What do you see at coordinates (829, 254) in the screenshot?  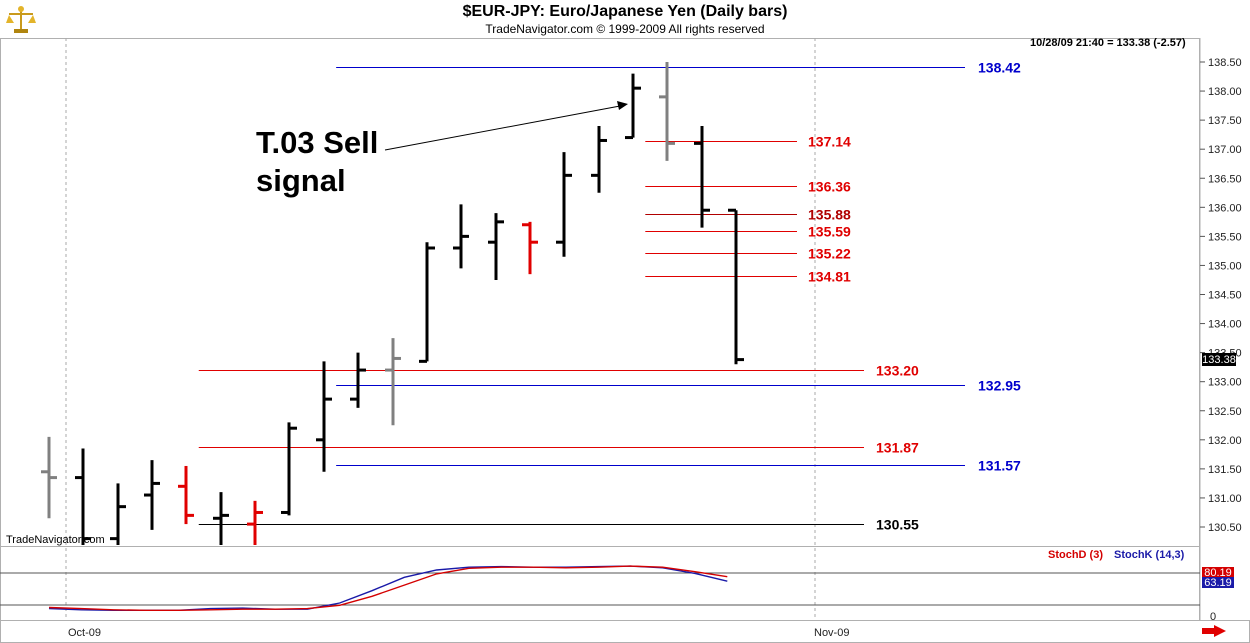 I see `level-label: 135.22` at bounding box center [829, 254].